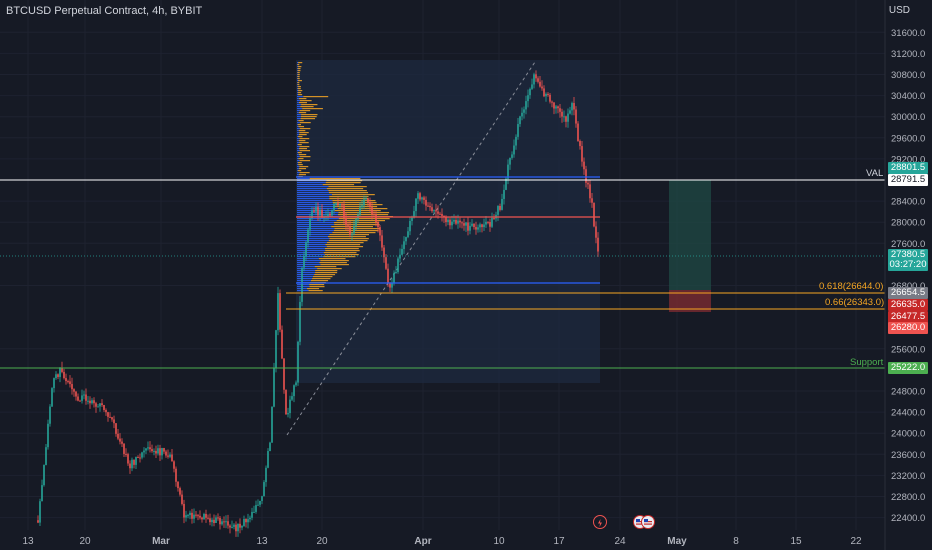 The image size is (932, 550). Describe the element at coordinates (908, 476) in the screenshot. I see `price-tick-label: 23200.0` at that location.